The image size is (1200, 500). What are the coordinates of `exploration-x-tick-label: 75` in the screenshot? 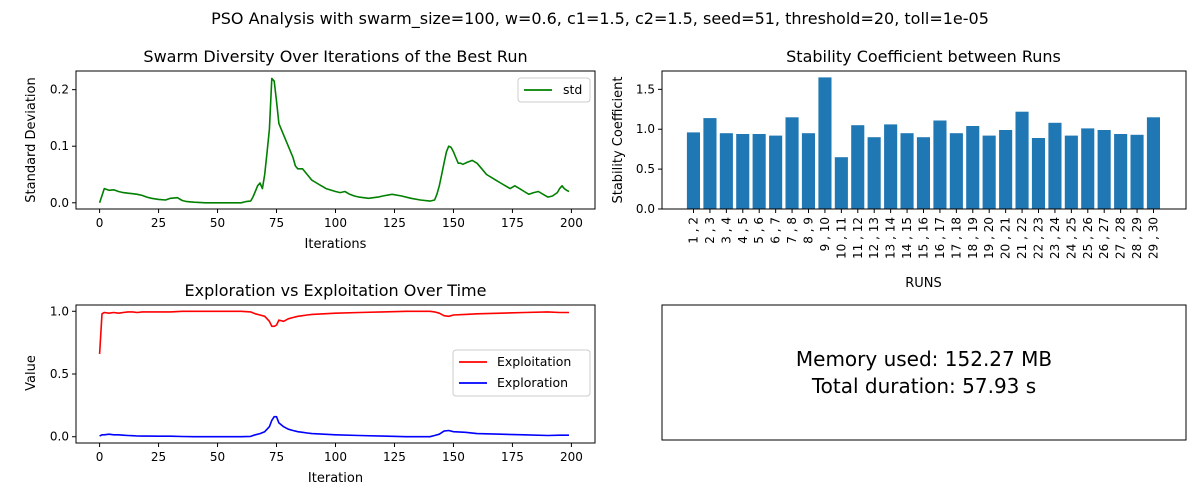 It's located at (276, 457).